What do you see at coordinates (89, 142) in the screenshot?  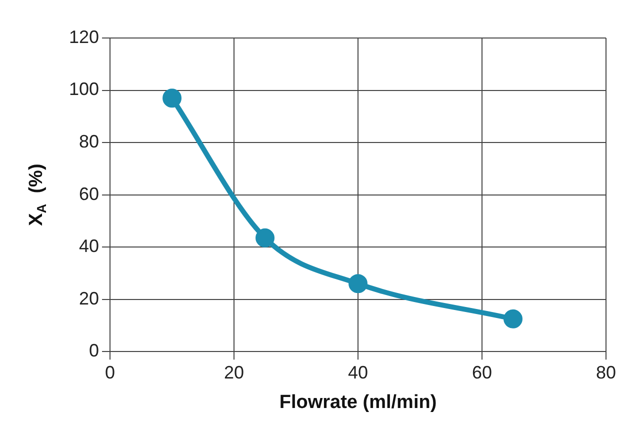 I see `y-tick-label: 80` at bounding box center [89, 142].